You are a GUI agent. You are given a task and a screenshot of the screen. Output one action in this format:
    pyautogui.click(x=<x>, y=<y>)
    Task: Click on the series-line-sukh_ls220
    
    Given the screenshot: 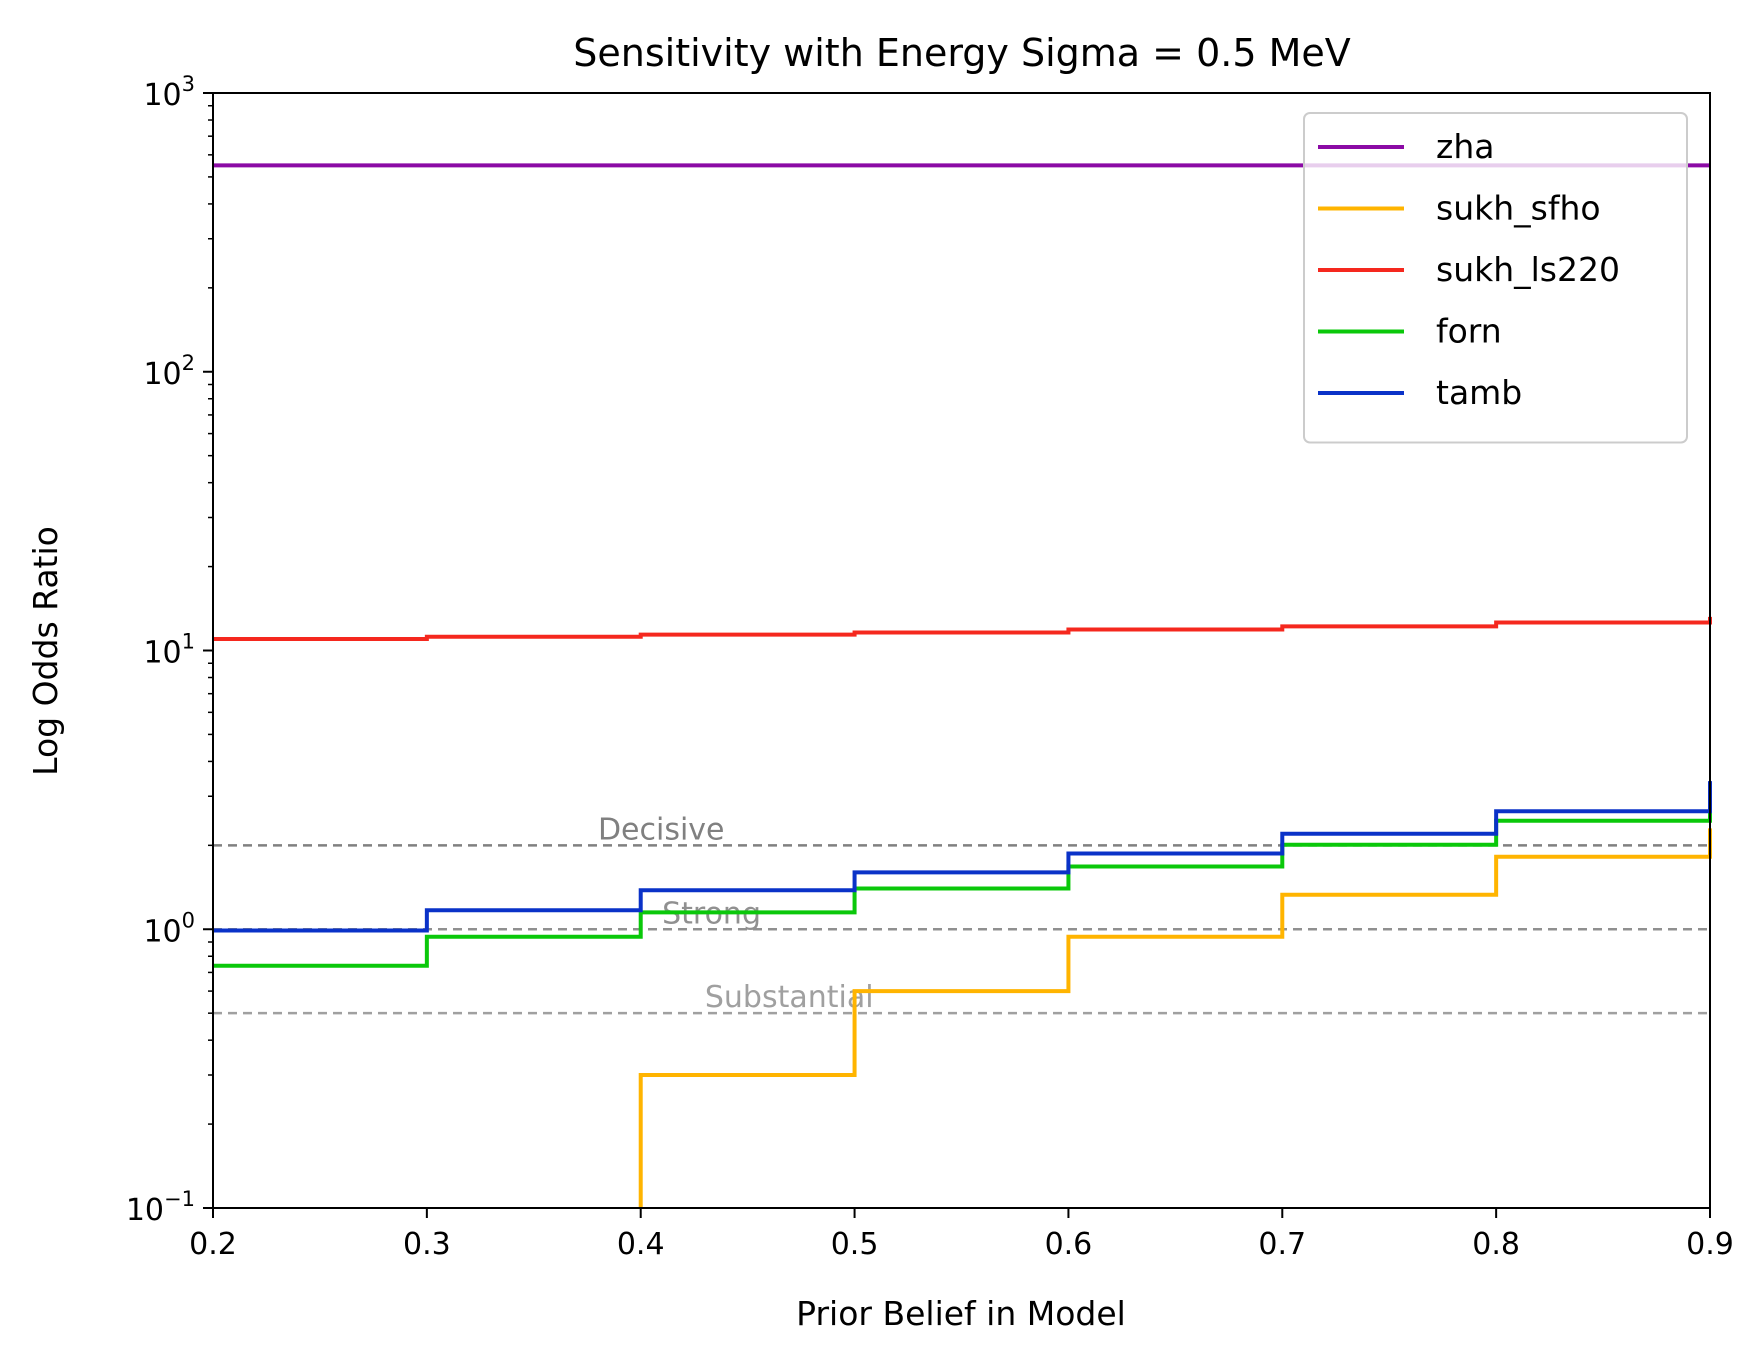 What is the action you would take?
    pyautogui.click(x=962, y=628)
    